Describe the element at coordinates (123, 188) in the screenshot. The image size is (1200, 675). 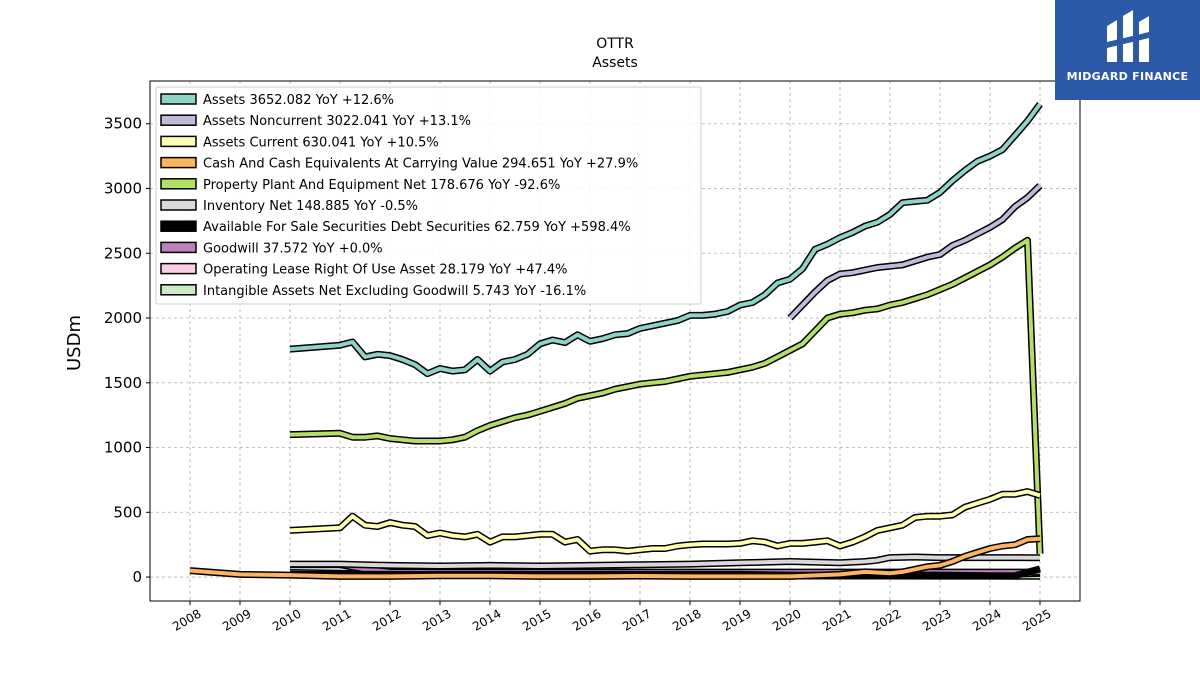
I see `y-tick-label: 3000` at that location.